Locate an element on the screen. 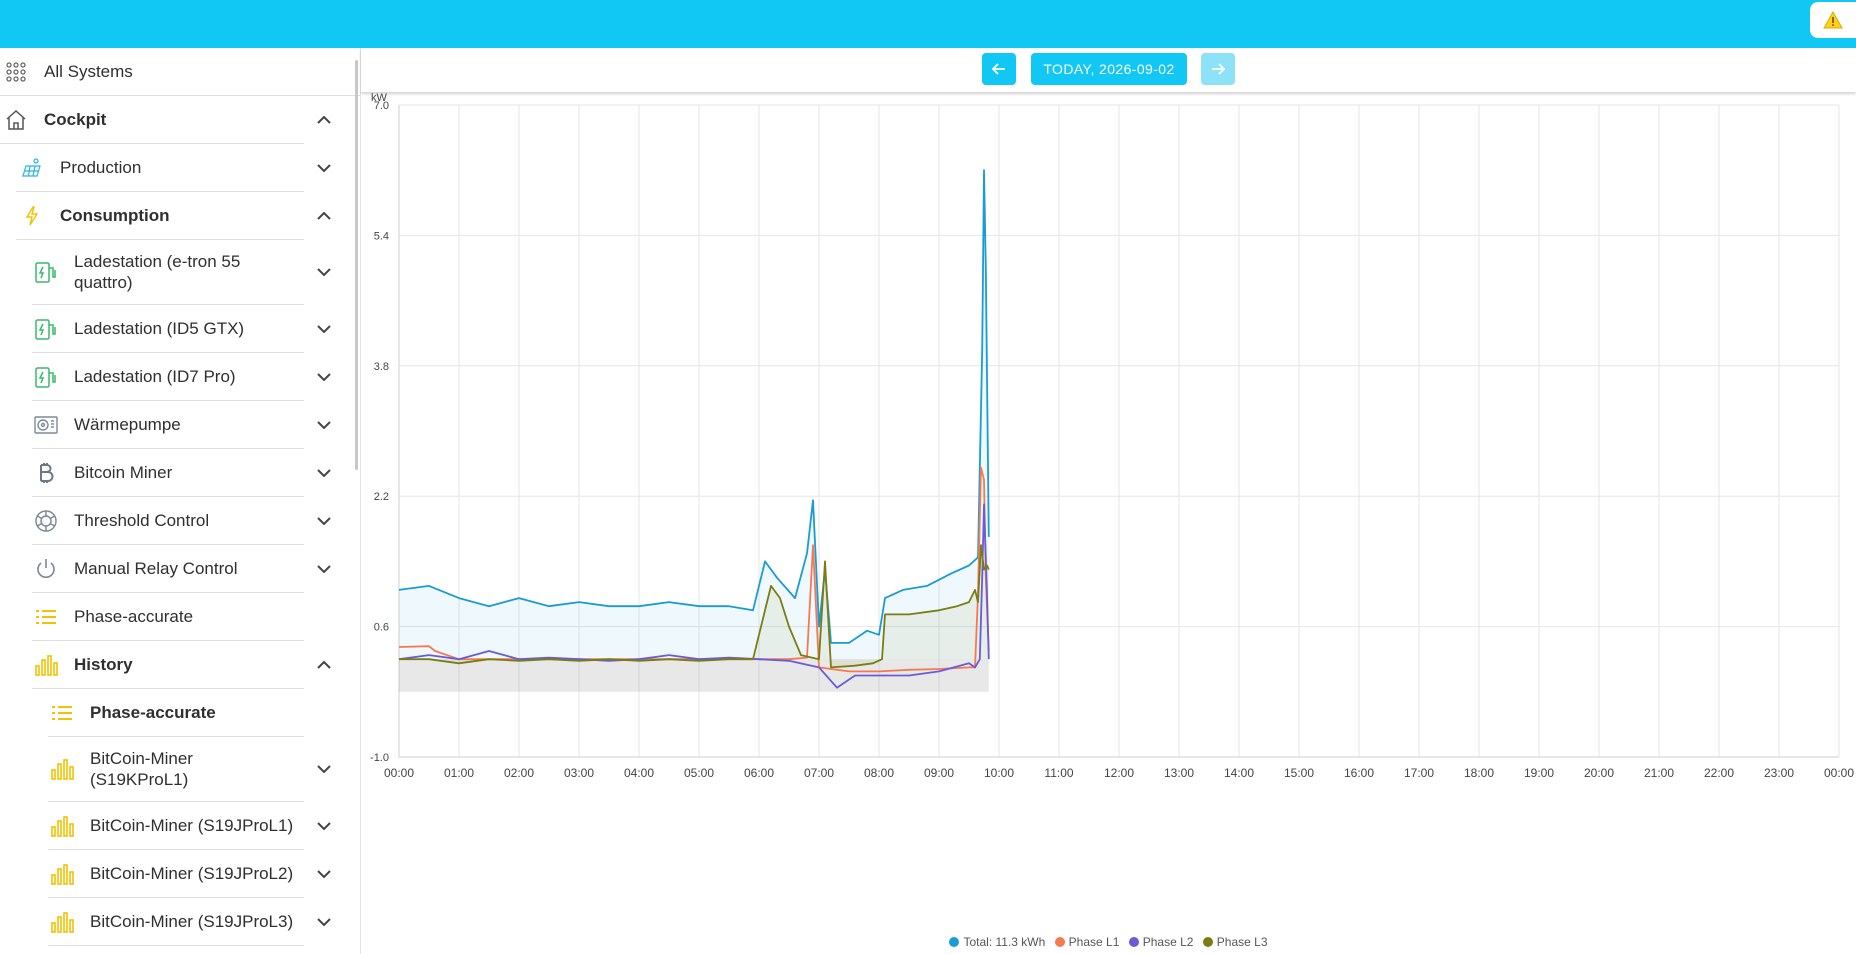  sidebar-item-label: Threshold Control is located at coordinates (142, 520).